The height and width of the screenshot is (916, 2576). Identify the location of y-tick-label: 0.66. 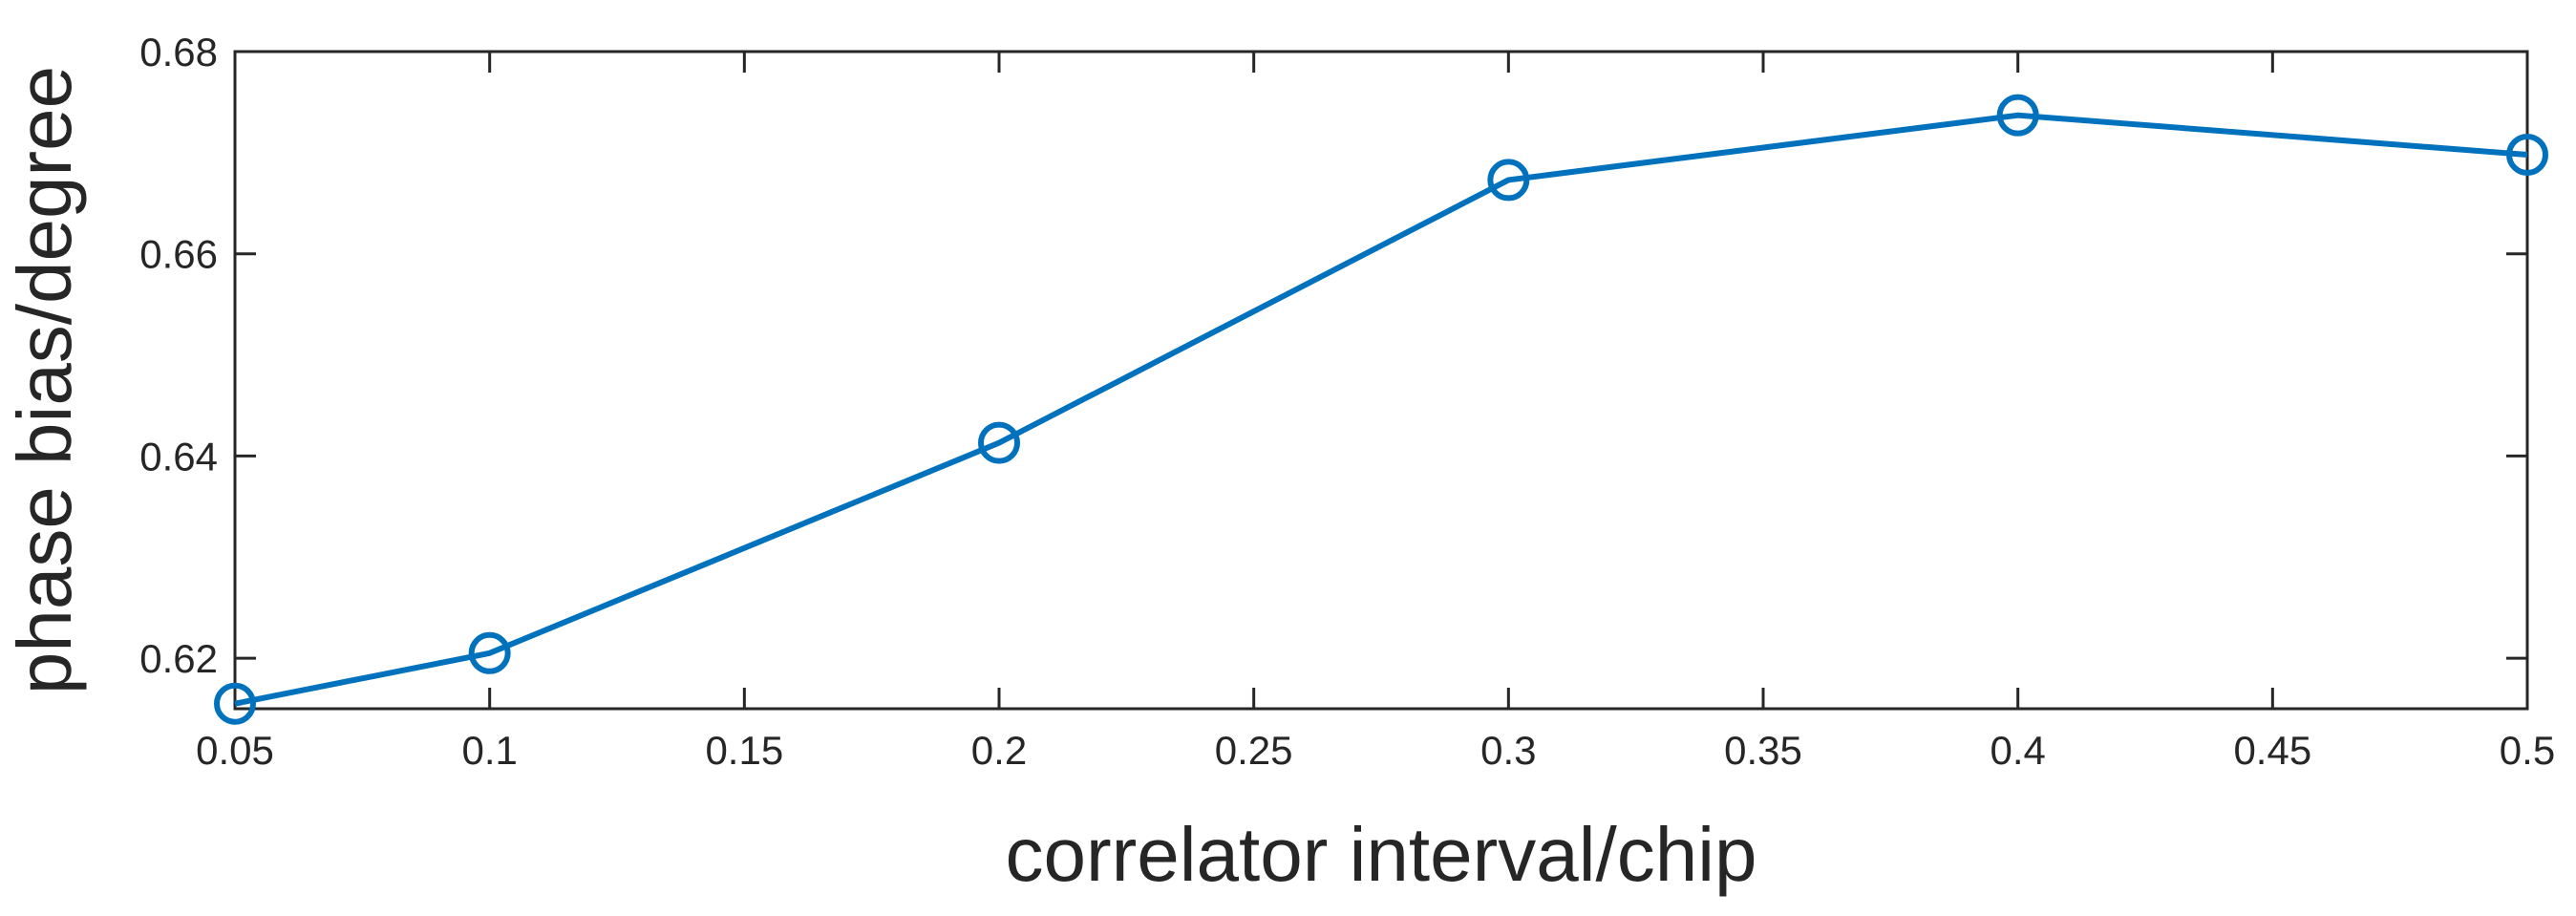
(178, 255).